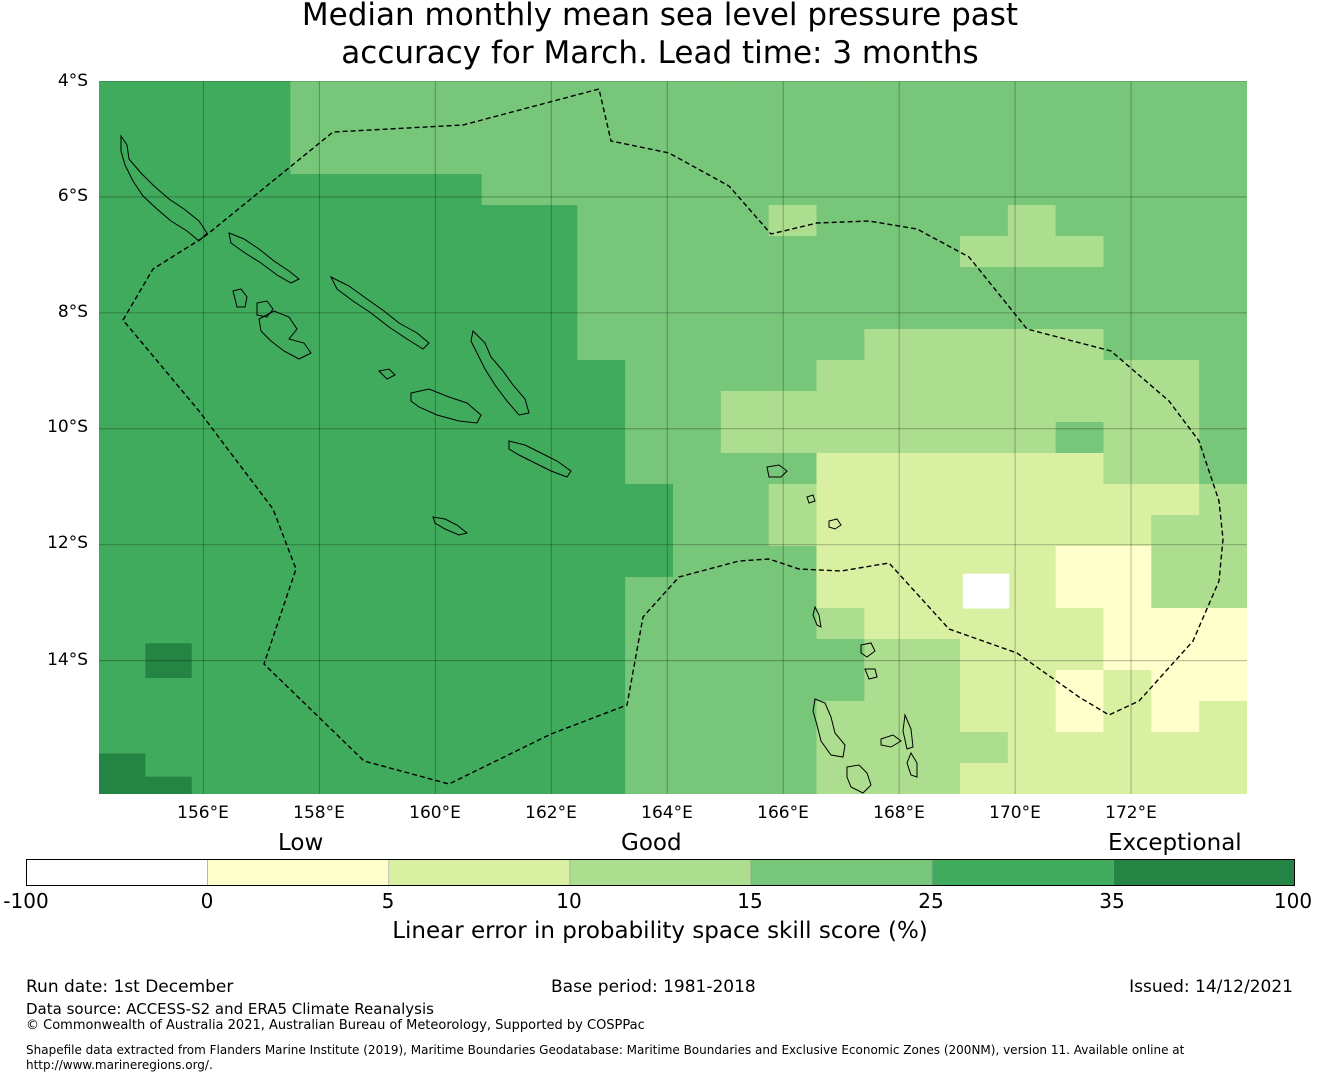 The image size is (1320, 1080). What do you see at coordinates (207, 901) in the screenshot?
I see `colorbar-tick: 0` at bounding box center [207, 901].